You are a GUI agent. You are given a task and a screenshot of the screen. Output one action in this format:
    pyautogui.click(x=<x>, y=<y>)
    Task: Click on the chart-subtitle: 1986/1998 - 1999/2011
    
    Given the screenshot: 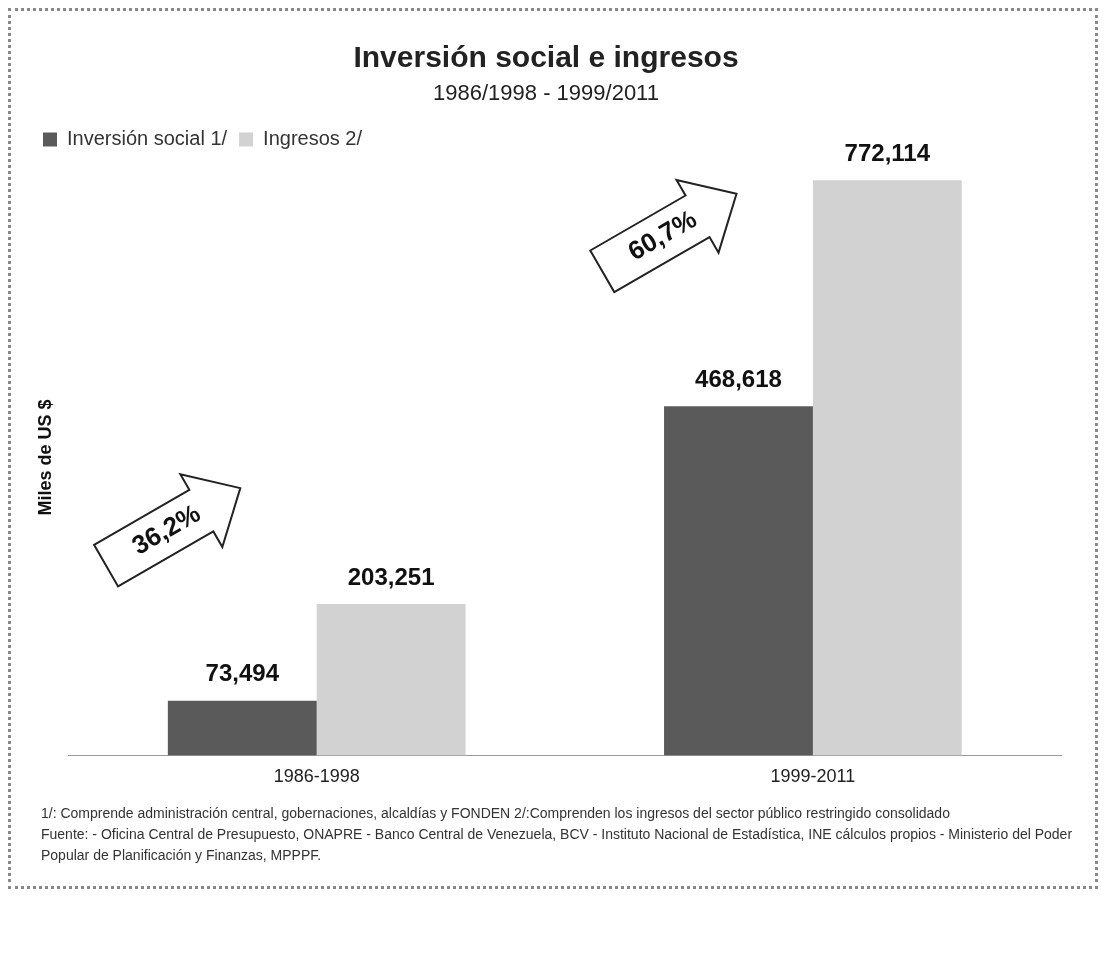 What is the action you would take?
    pyautogui.click(x=546, y=93)
    